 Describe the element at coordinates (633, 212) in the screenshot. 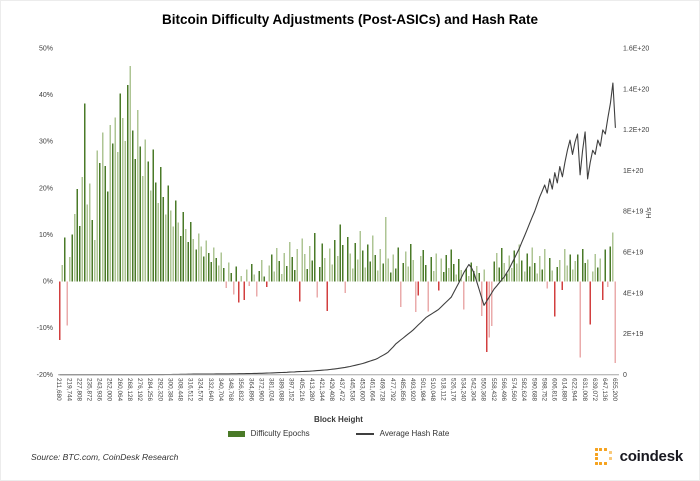

I see `y-right-tick-label: 8E+19` at that location.